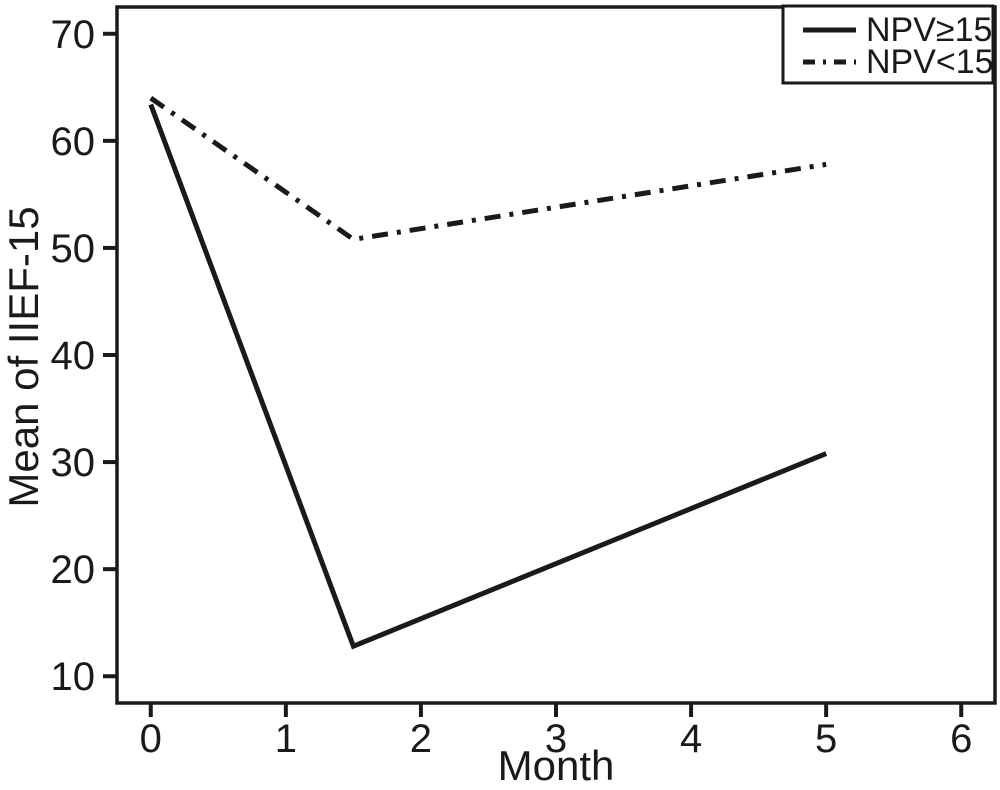 This screenshot has height=790, width=1000. I want to click on y-tick-label: 40, so click(73, 356).